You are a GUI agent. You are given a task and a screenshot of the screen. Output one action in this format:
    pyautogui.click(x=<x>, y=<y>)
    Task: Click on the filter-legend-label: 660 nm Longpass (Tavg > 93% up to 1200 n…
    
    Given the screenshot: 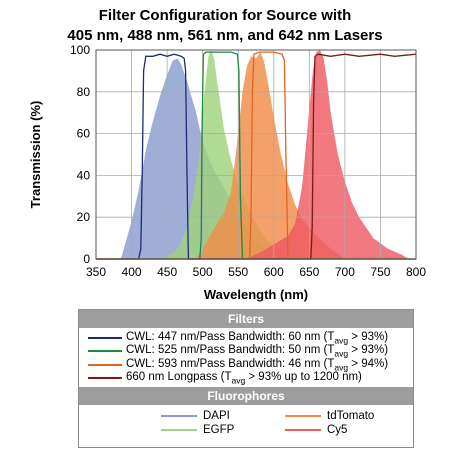 What is the action you would take?
    pyautogui.click(x=244, y=378)
    